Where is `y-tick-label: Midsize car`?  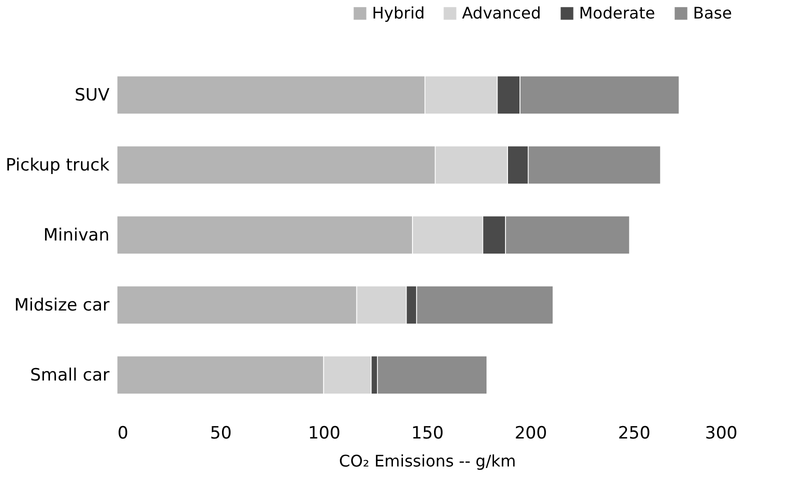 y-tick-label: Midsize car is located at coordinates (62, 306).